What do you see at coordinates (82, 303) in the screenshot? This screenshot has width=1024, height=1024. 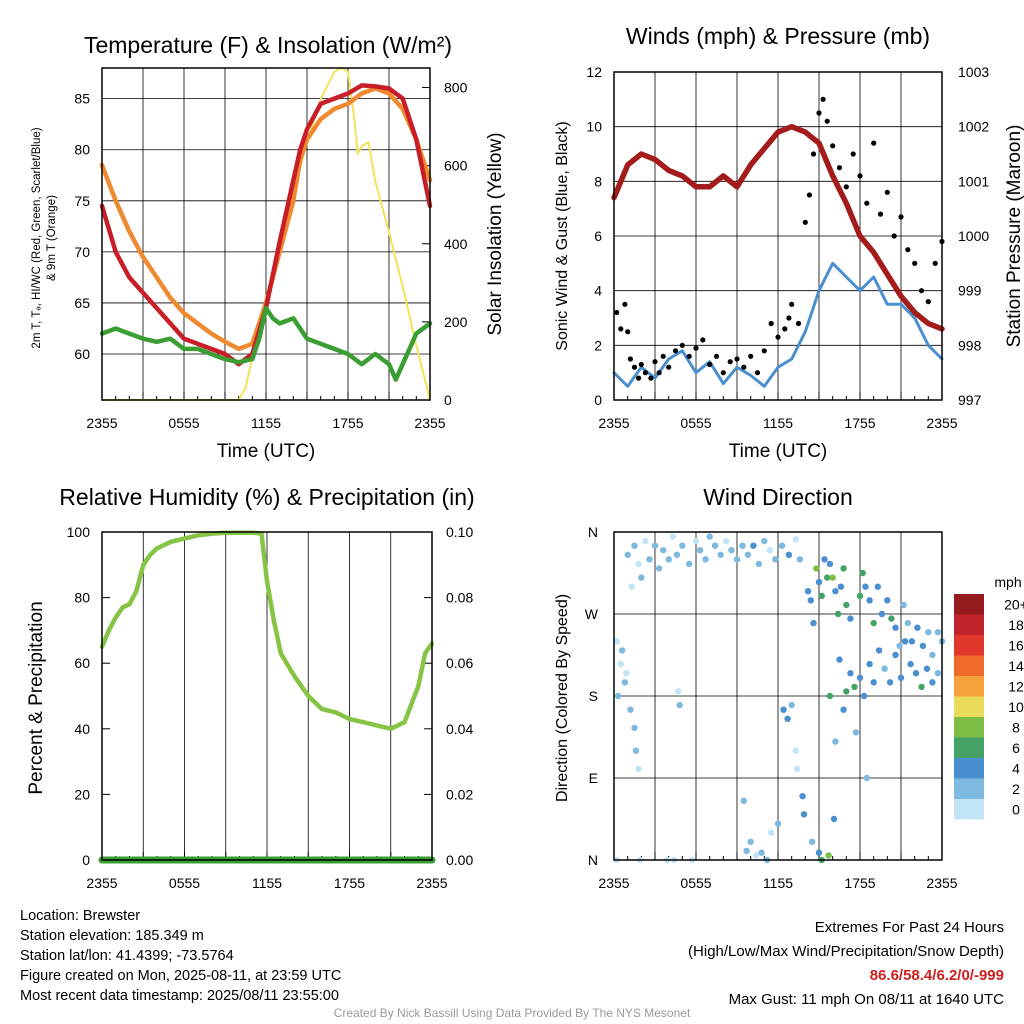 I see `y-tick-label: 65` at bounding box center [82, 303].